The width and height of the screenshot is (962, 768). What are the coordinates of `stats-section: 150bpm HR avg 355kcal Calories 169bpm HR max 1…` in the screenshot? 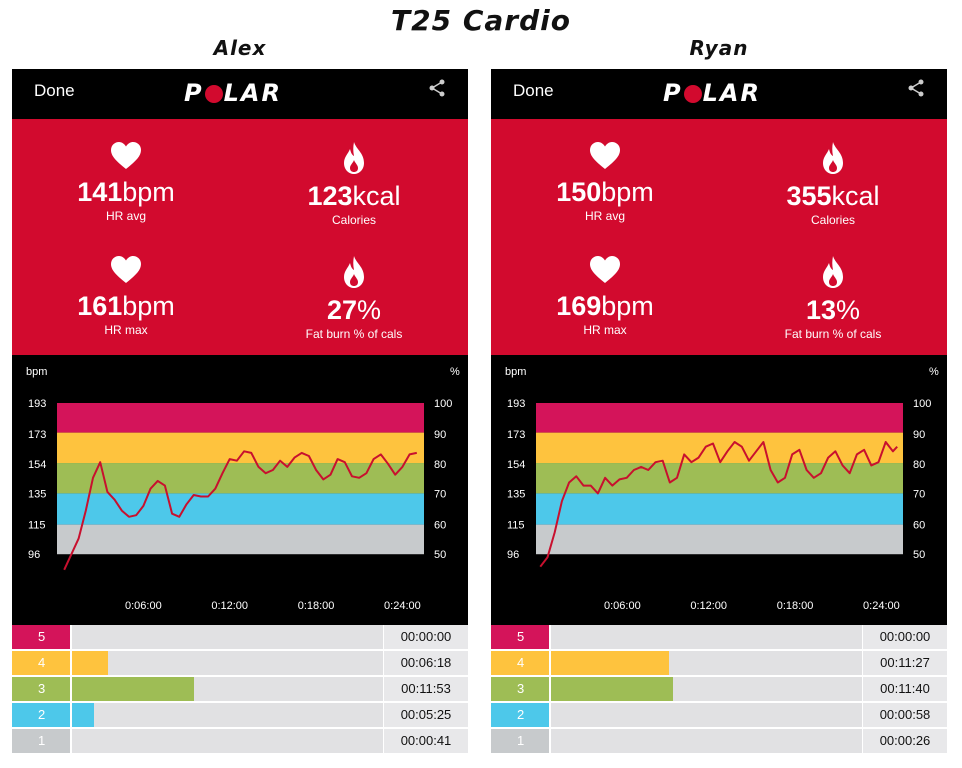 It's located at (719, 237).